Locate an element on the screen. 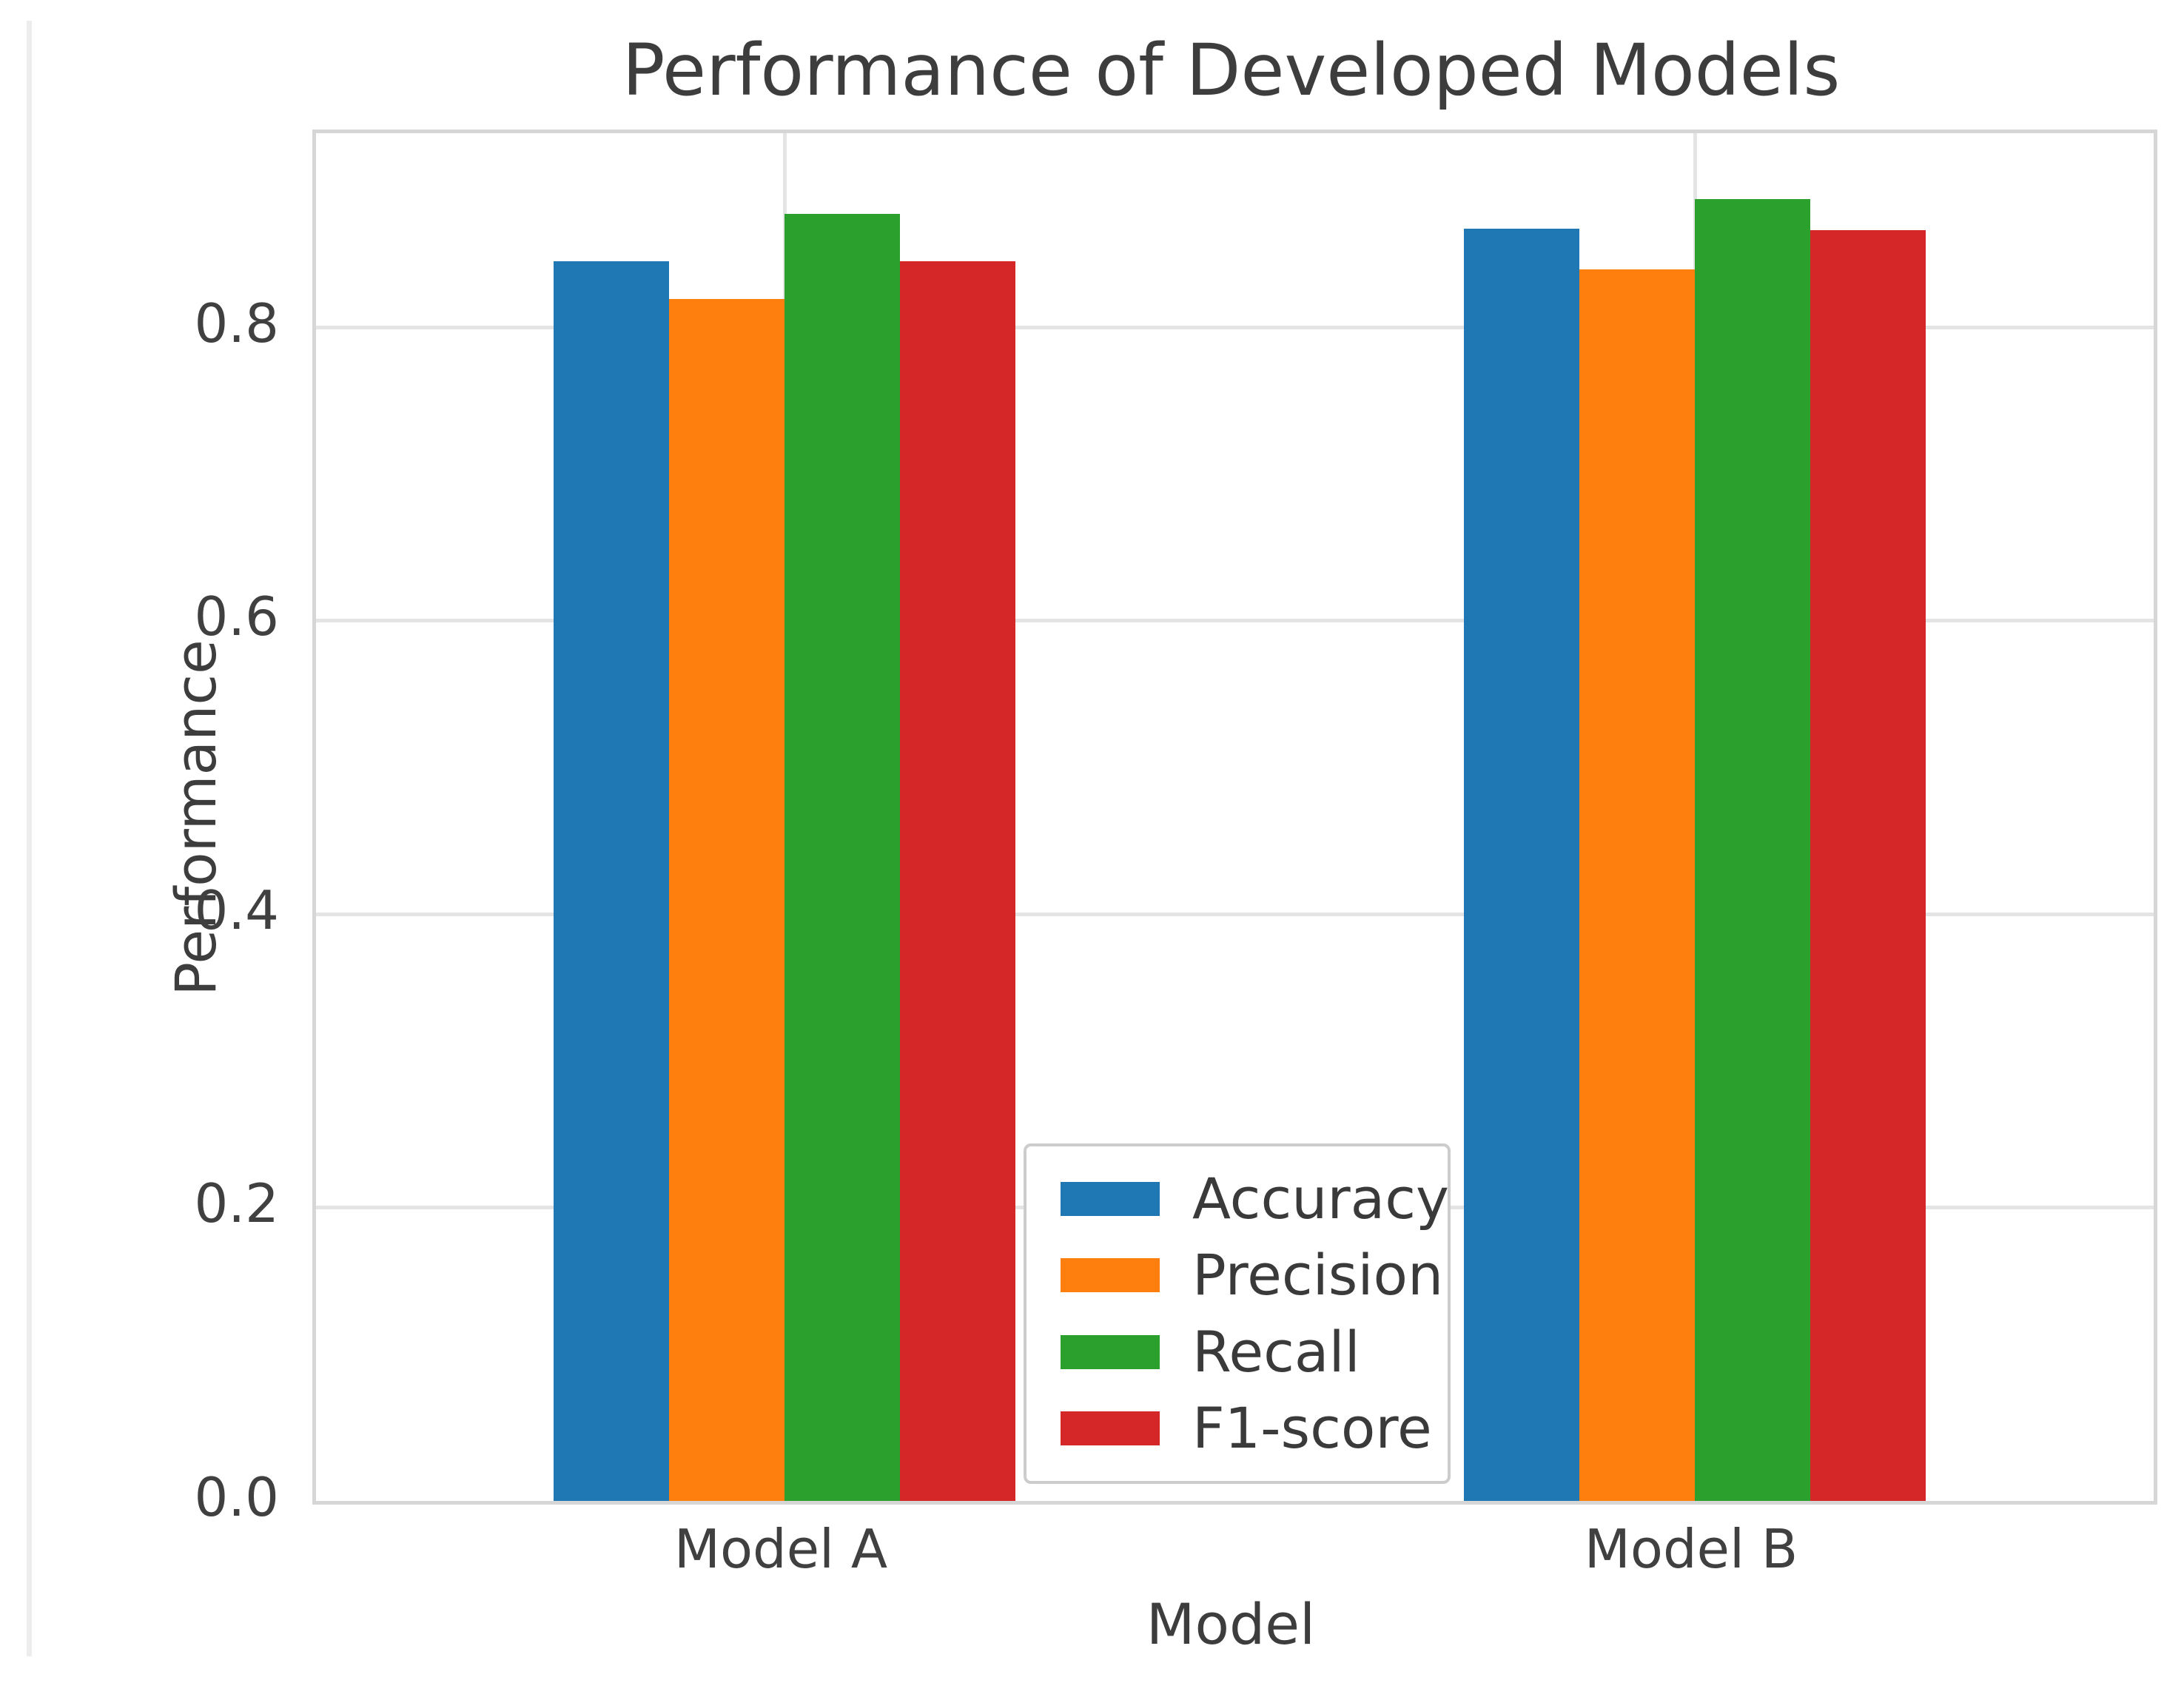 The height and width of the screenshot is (1700, 2184). legend-label-accuracy: Accuracy is located at coordinates (1320, 1198).